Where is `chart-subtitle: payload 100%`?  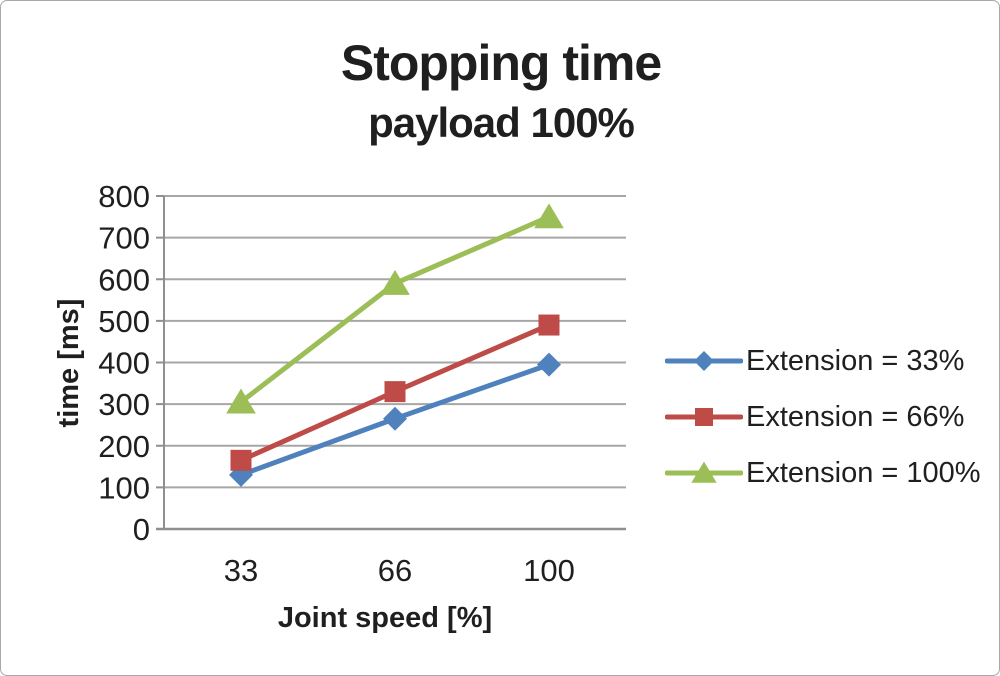 chart-subtitle: payload 100% is located at coordinates (501, 122).